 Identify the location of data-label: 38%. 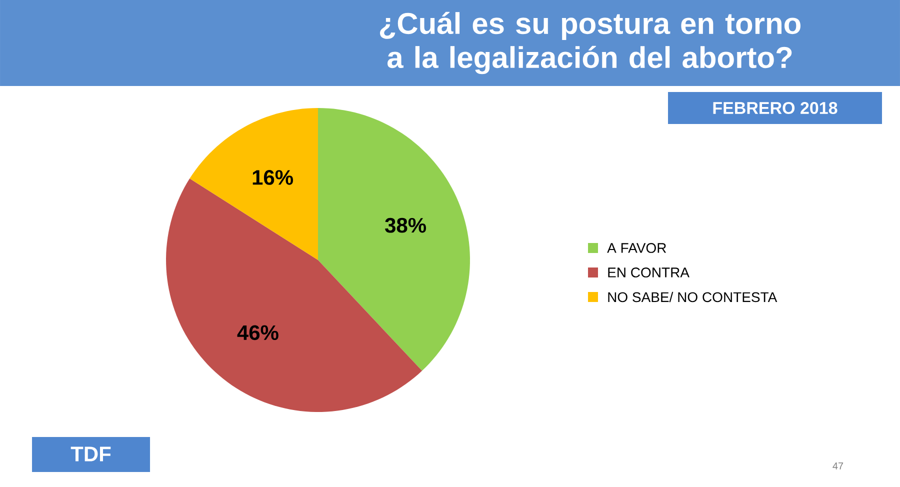
(405, 225).